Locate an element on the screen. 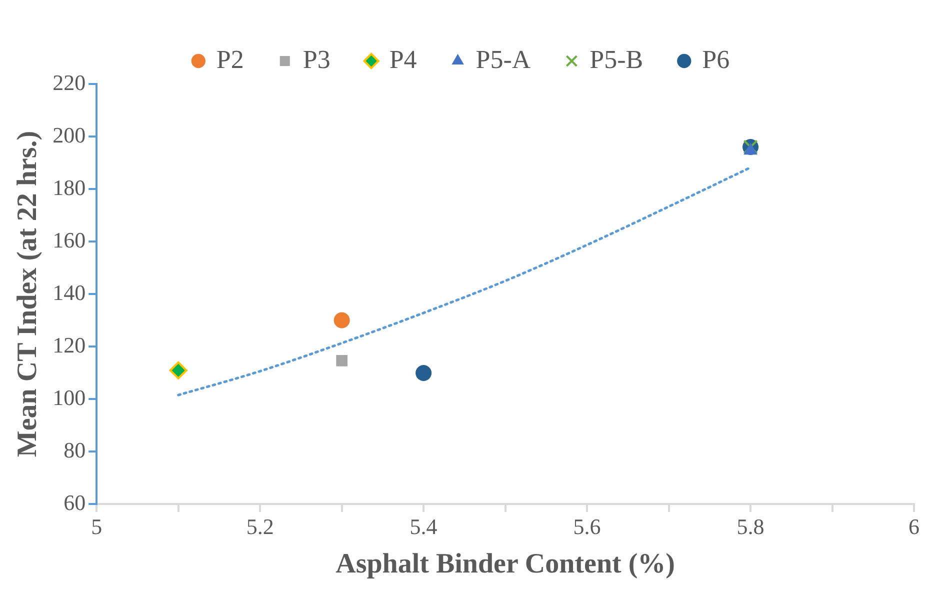 Image resolution: width=933 pixels, height=594 pixels. x-axis-title: Asphalt Binder Content (%) is located at coordinates (506, 564).